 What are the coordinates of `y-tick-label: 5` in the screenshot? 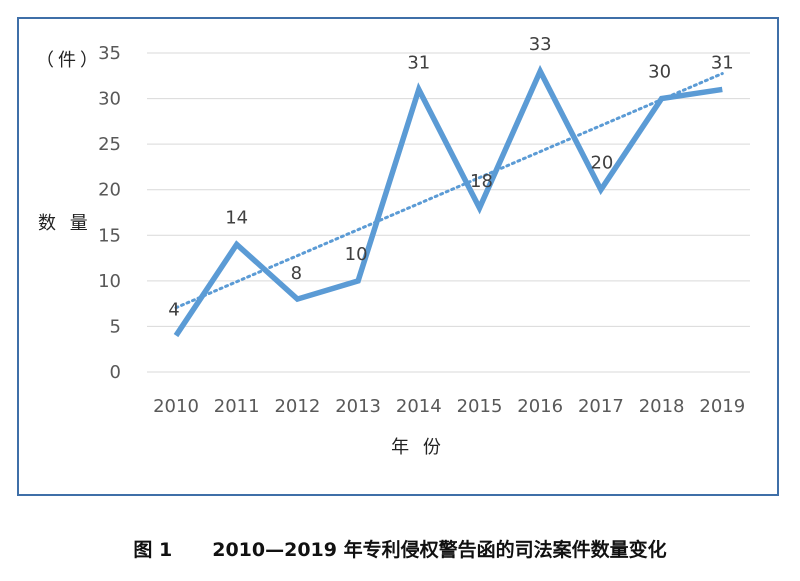 It's located at (115, 326).